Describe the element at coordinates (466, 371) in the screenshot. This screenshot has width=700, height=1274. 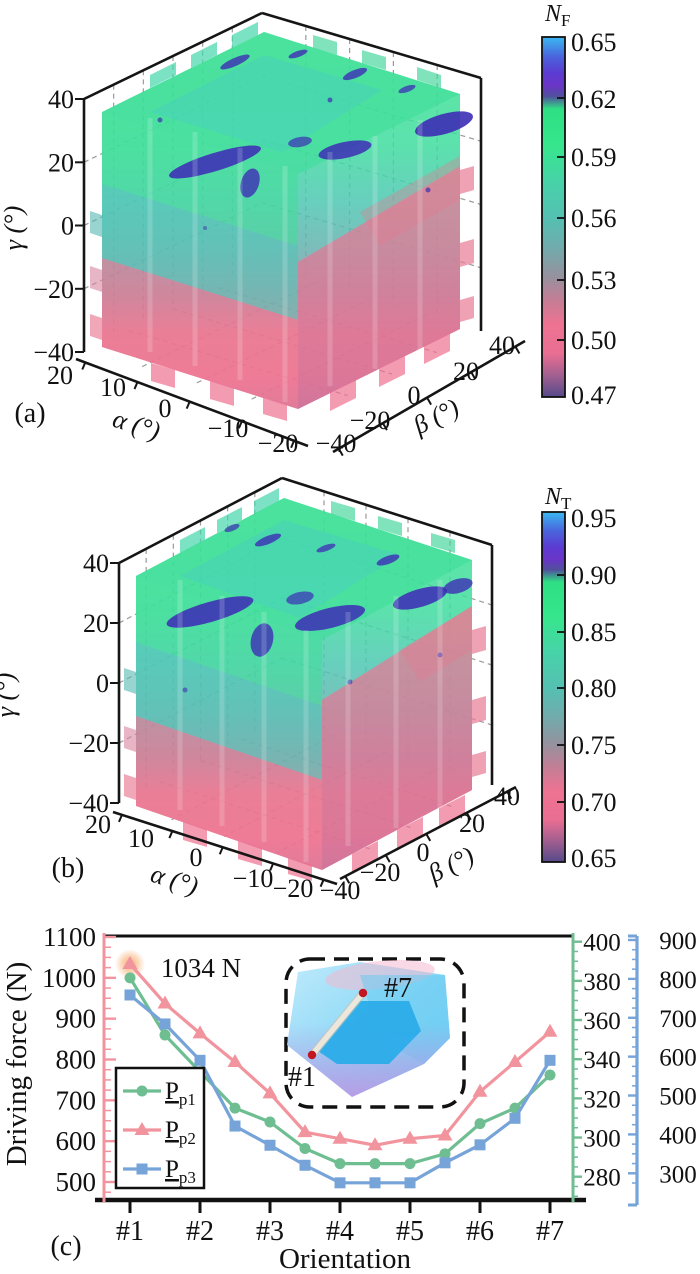
I see `panel-a-beta-tick-label: 20` at that location.